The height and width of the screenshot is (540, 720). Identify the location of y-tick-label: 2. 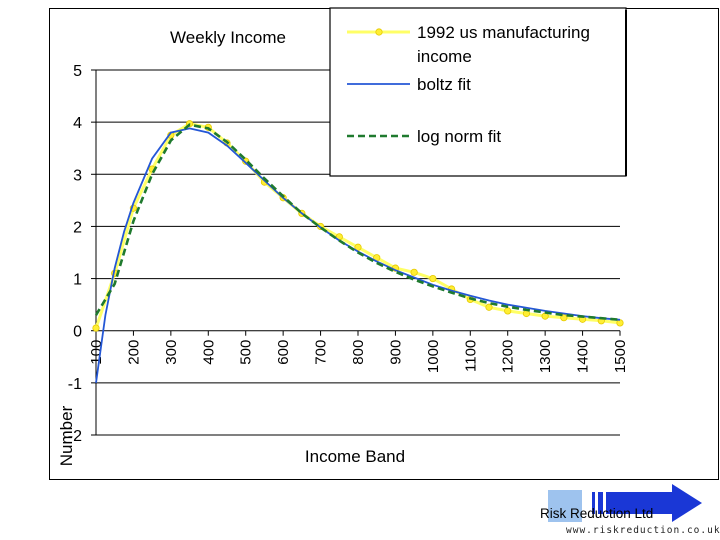
(77, 227).